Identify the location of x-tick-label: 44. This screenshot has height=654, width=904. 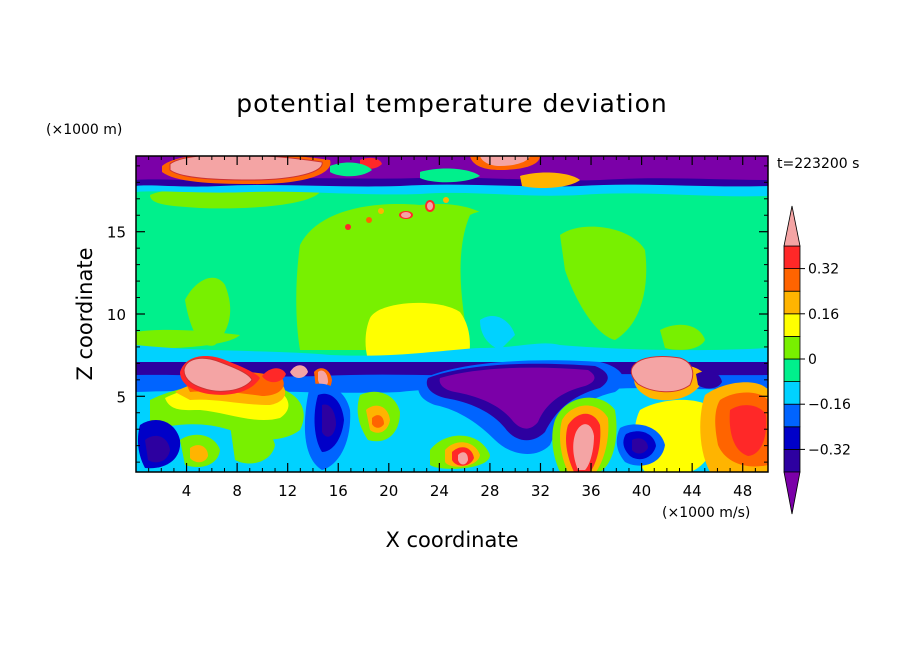
(692, 491).